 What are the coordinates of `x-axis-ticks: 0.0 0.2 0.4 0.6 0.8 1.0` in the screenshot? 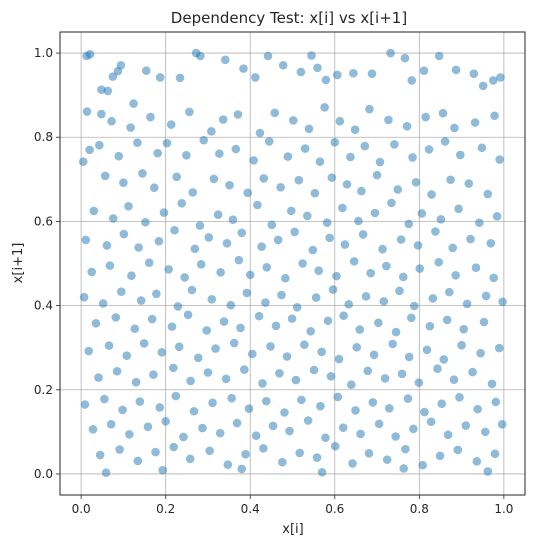 It's located at (292, 505).